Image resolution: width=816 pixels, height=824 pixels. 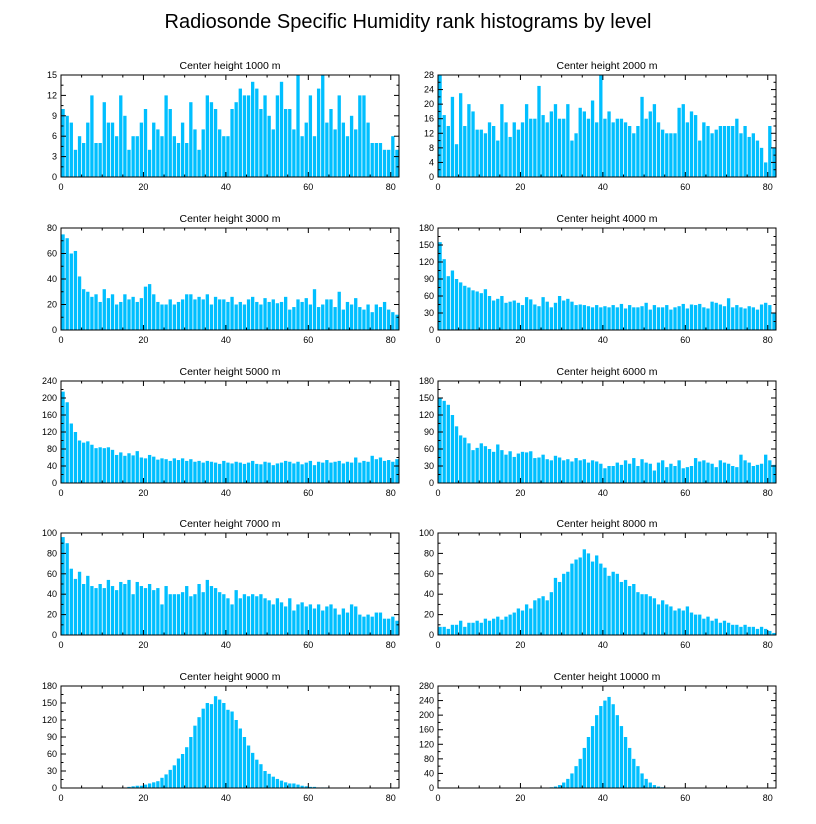 I want to click on x-tick-label: 20, so click(x=143, y=493).